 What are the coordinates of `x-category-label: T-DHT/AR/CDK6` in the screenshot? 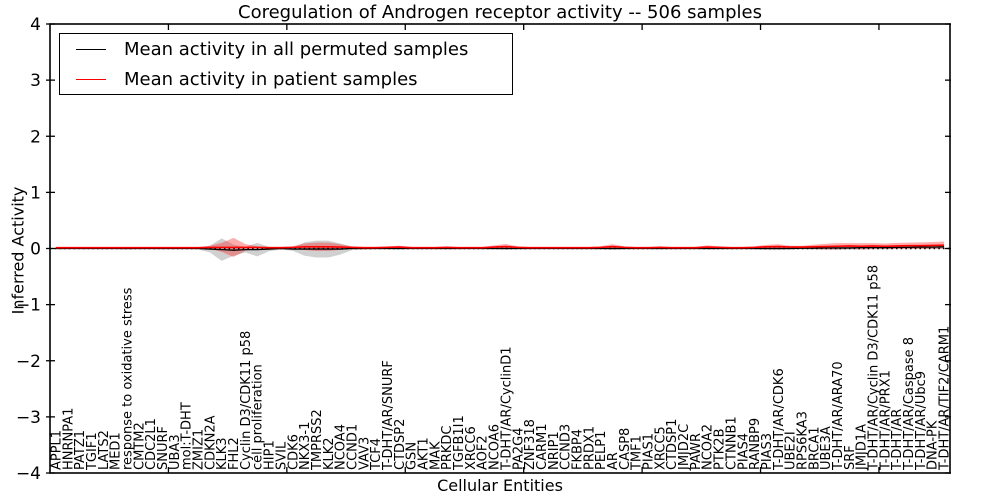 It's located at (779, 419).